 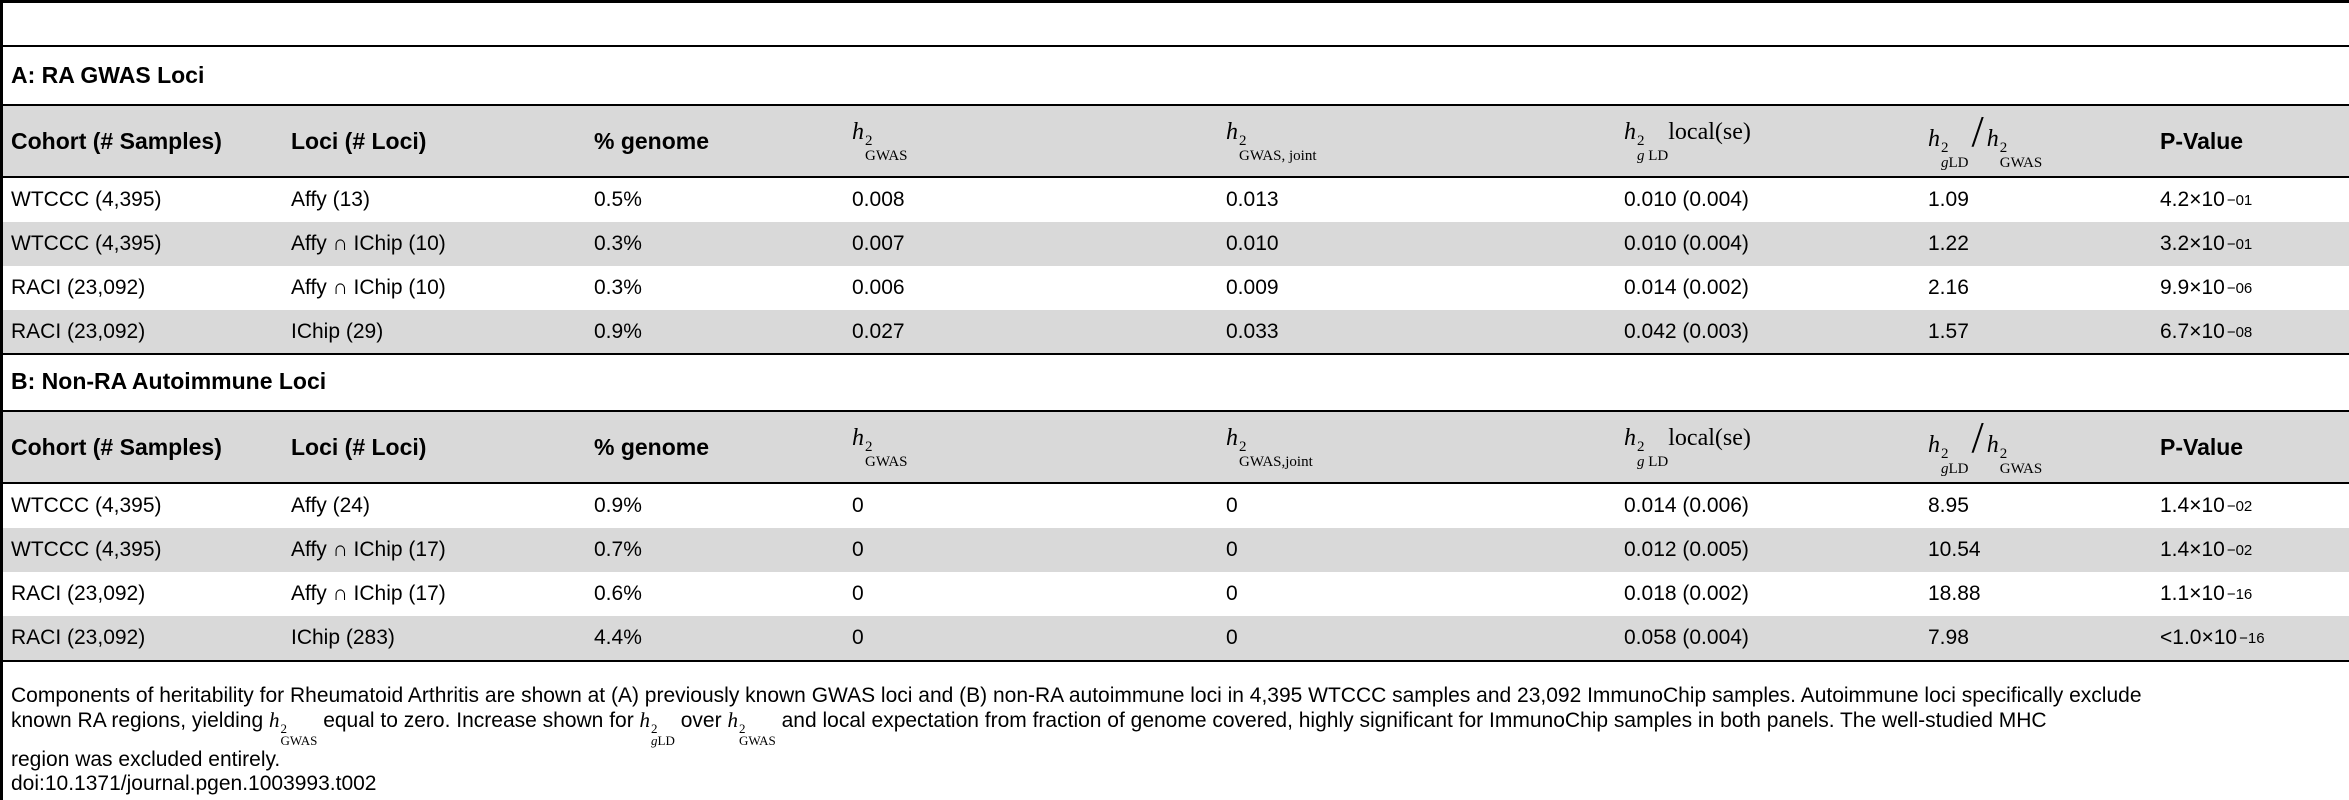 I want to click on ratio-cell: 7.98, so click(x=1948, y=637).